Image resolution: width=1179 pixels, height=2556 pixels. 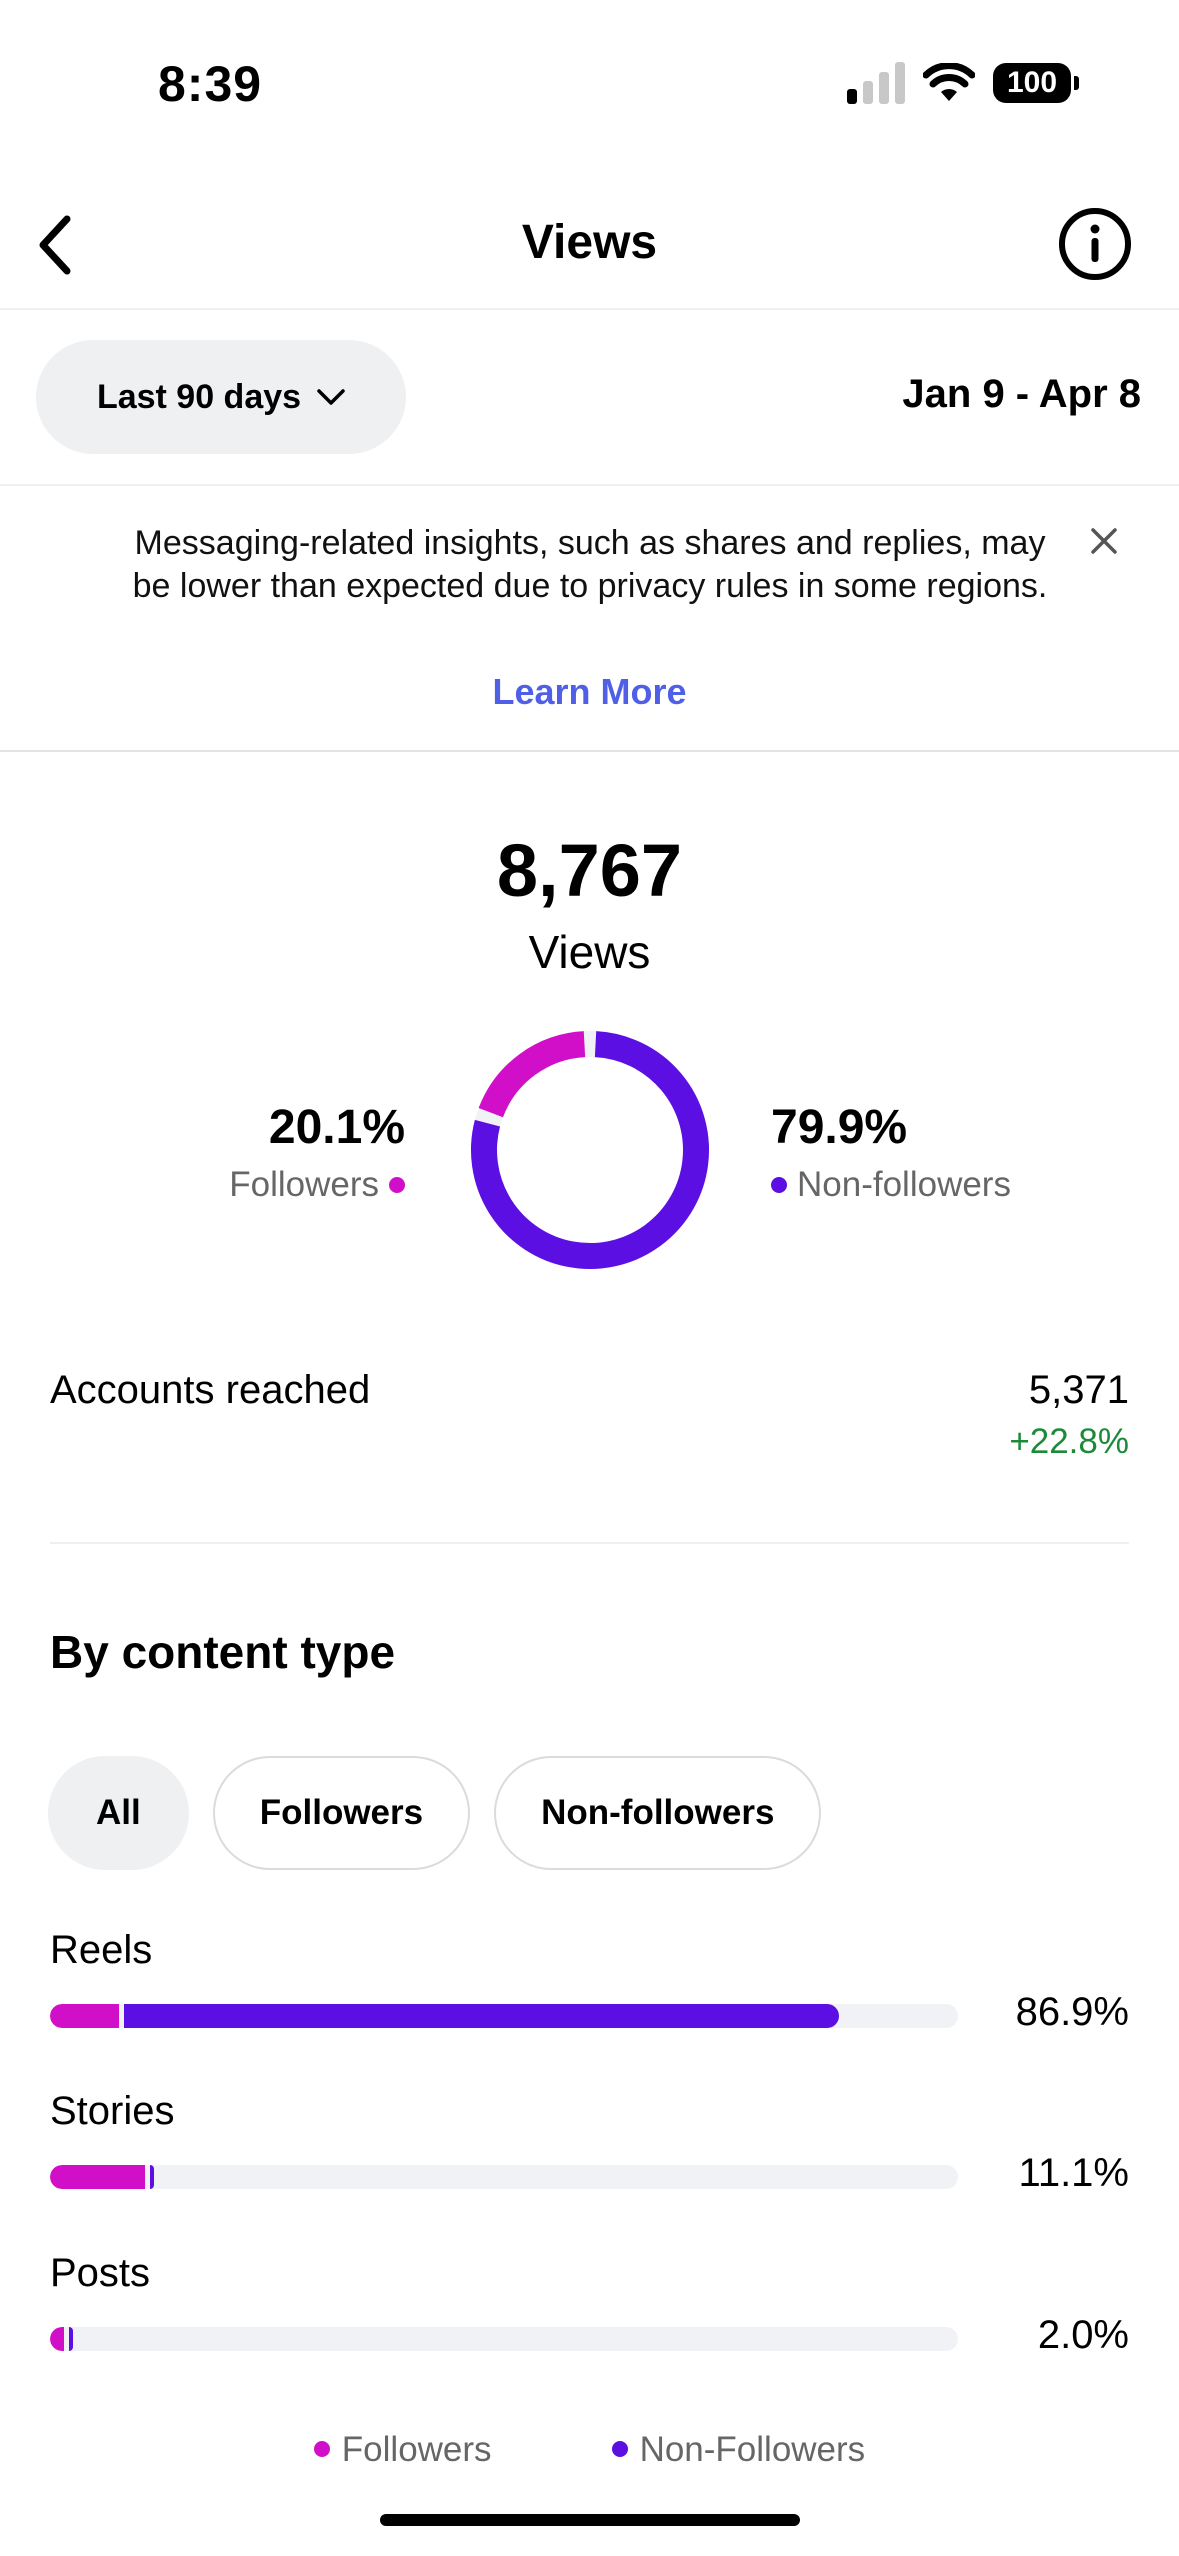 What do you see at coordinates (1072, 2012) in the screenshot?
I see `content-percent: 86.9%` at bounding box center [1072, 2012].